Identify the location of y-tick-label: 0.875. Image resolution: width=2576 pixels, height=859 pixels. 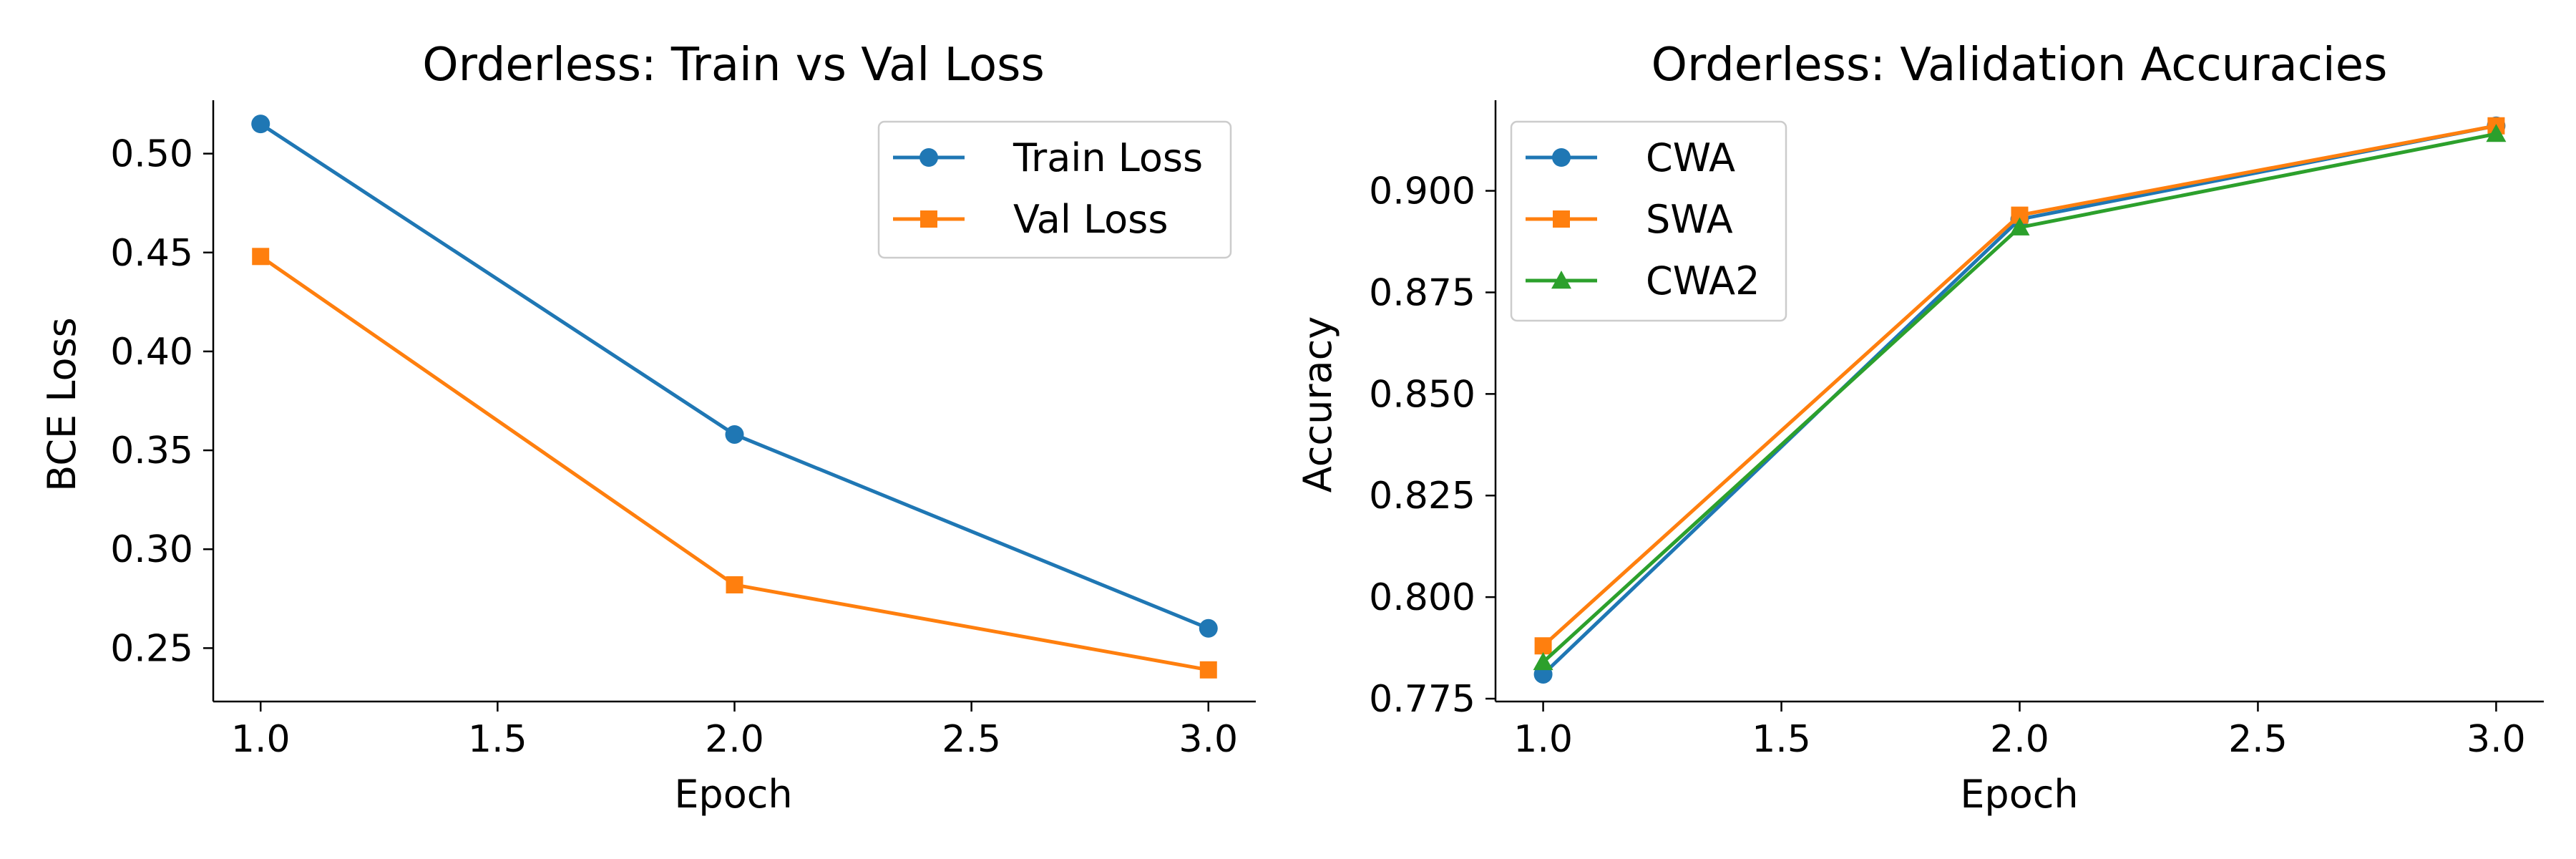
(1422, 292).